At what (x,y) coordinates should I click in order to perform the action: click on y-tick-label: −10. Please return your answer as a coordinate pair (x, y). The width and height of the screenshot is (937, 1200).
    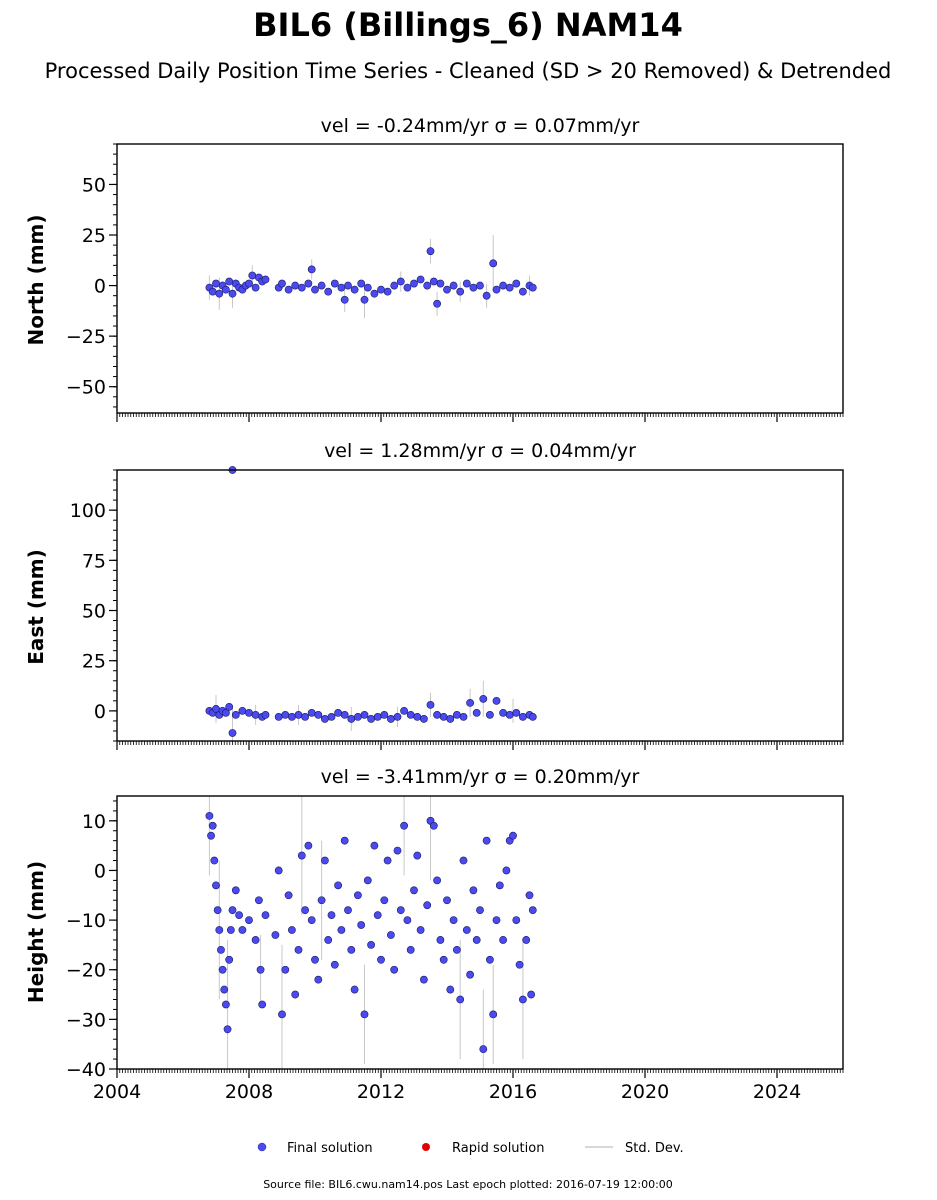
    Looking at the image, I should click on (86, 921).